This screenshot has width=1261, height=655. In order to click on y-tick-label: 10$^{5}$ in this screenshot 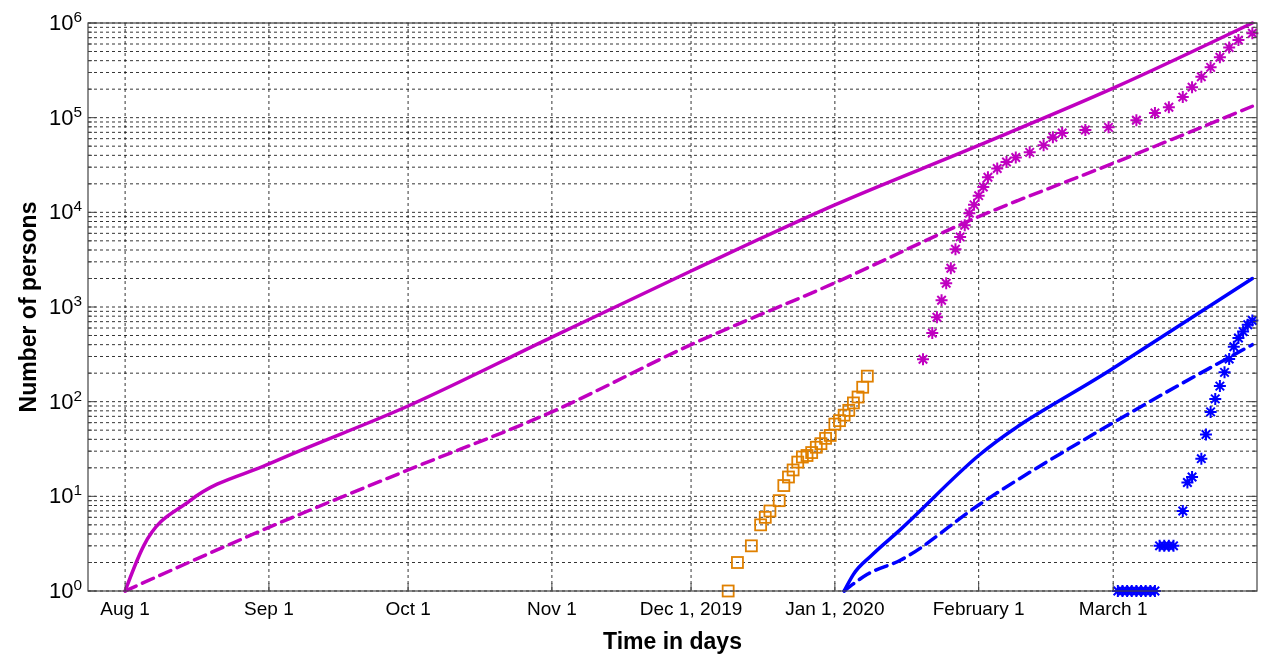, I will do `click(65, 116)`.